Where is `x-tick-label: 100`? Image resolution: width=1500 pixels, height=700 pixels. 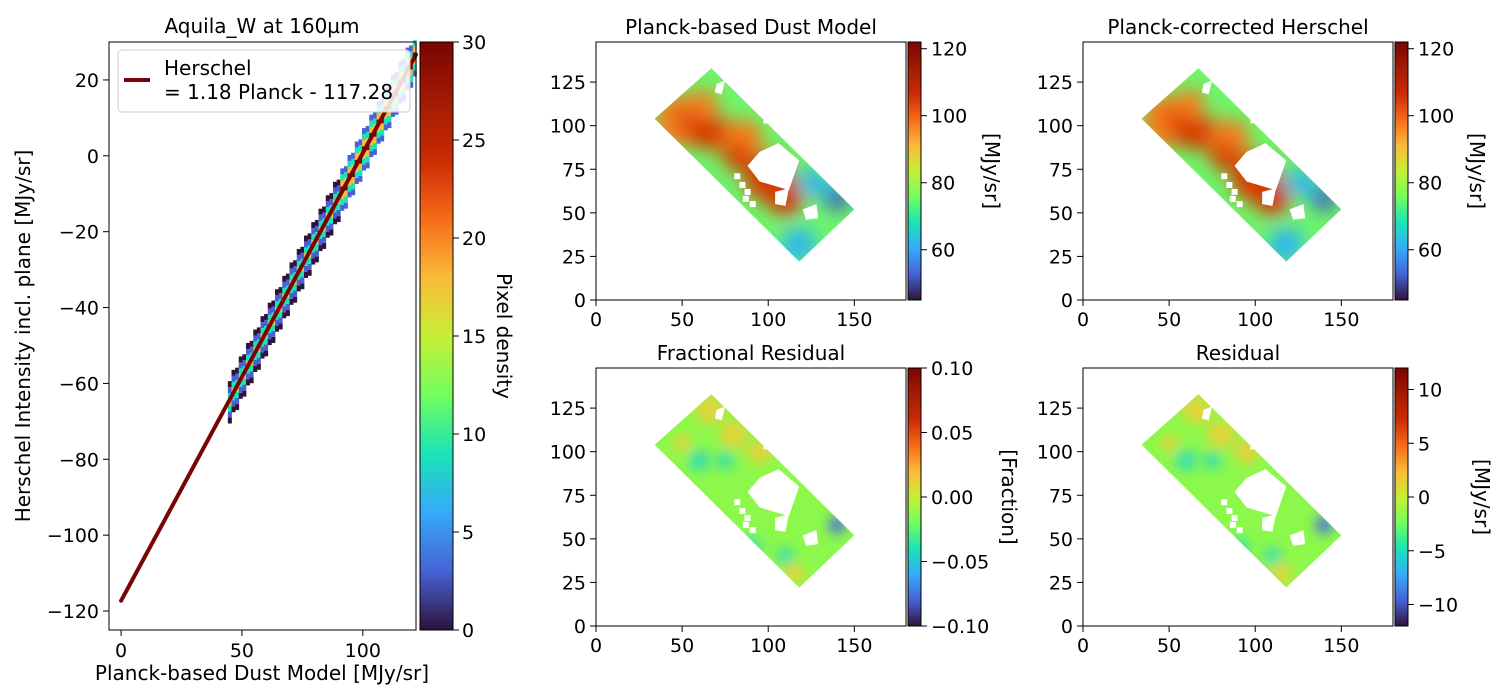
x-tick-label: 100 is located at coordinates (768, 646).